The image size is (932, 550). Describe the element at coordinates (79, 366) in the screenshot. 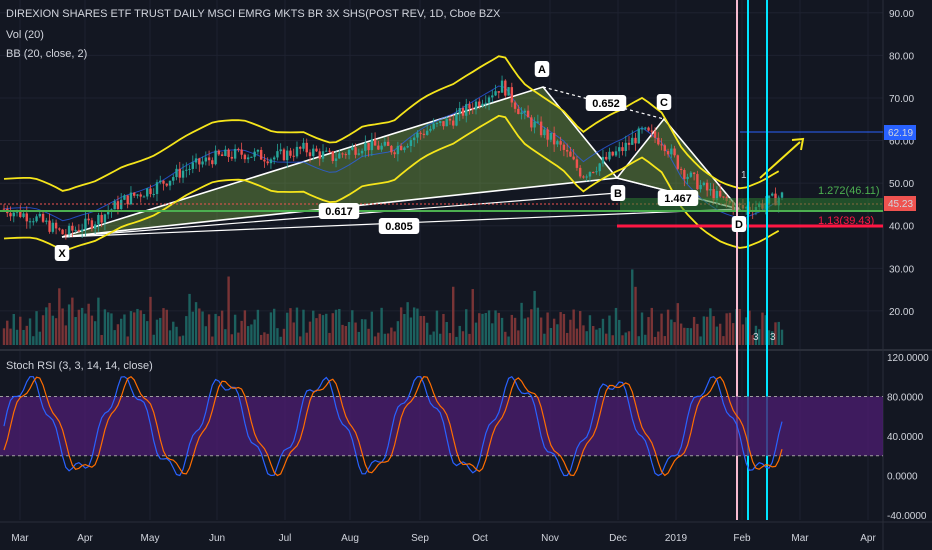

I see `stoch-indicator-label: Stoch RSI (3, 3, 14, 14, close)` at that location.